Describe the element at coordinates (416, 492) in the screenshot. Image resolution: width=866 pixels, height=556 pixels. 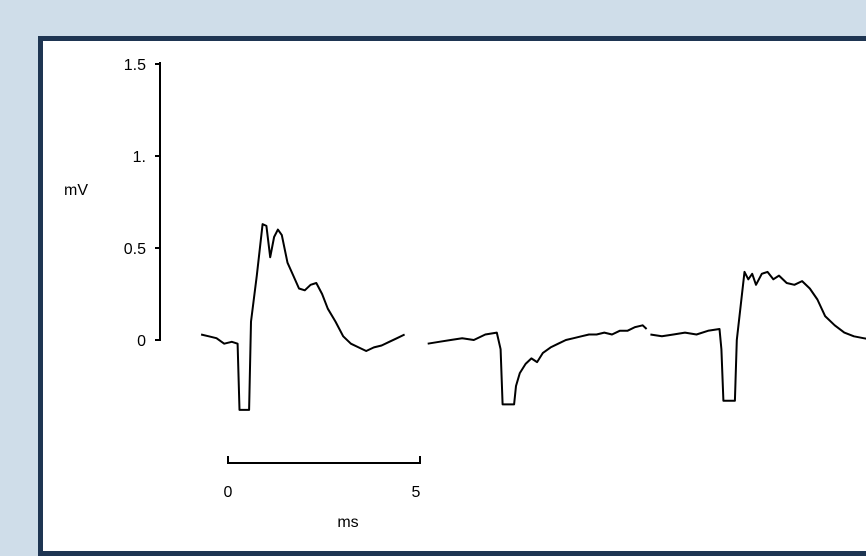
I see `scale-bar-end-label: 5` at that location.